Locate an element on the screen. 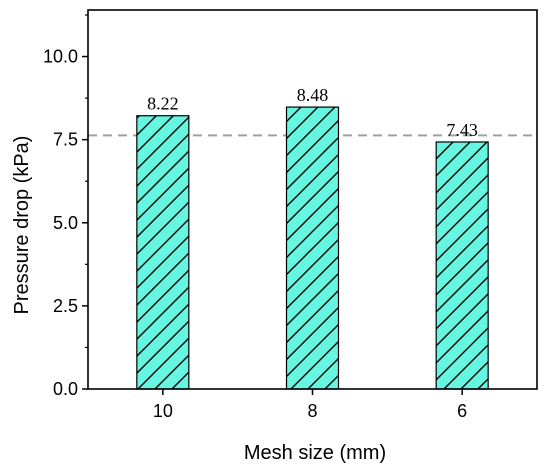 The width and height of the screenshot is (550, 473). x-axis-title: Mesh size (mm) is located at coordinates (315, 453).